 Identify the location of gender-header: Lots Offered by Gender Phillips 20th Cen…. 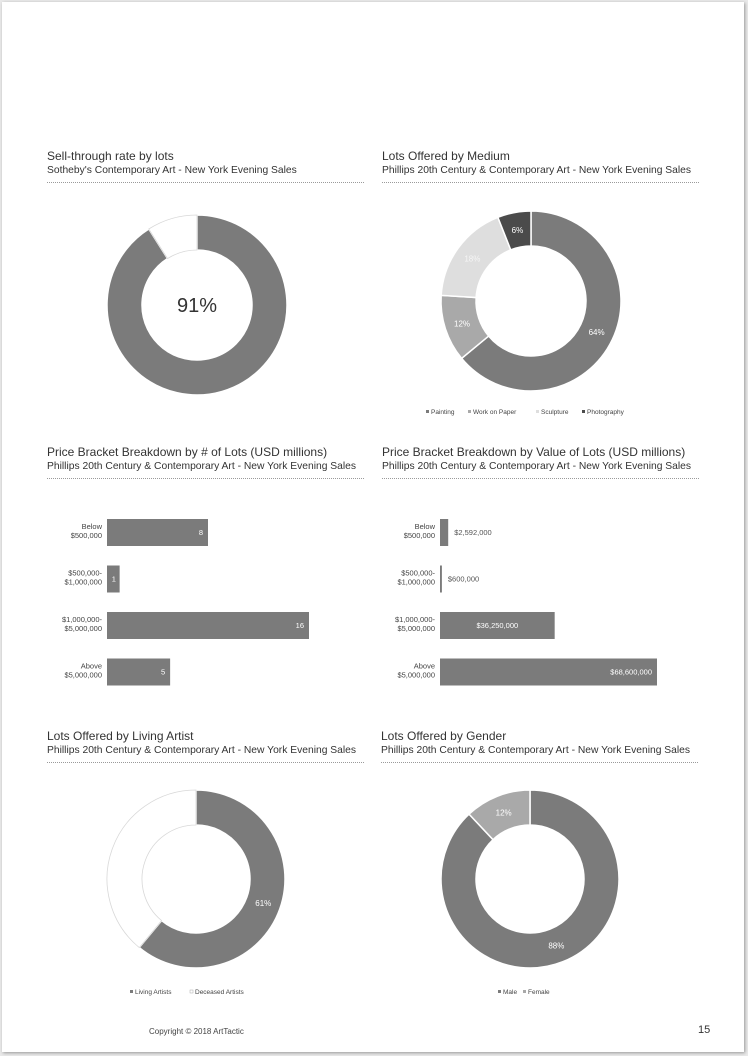
(535, 743).